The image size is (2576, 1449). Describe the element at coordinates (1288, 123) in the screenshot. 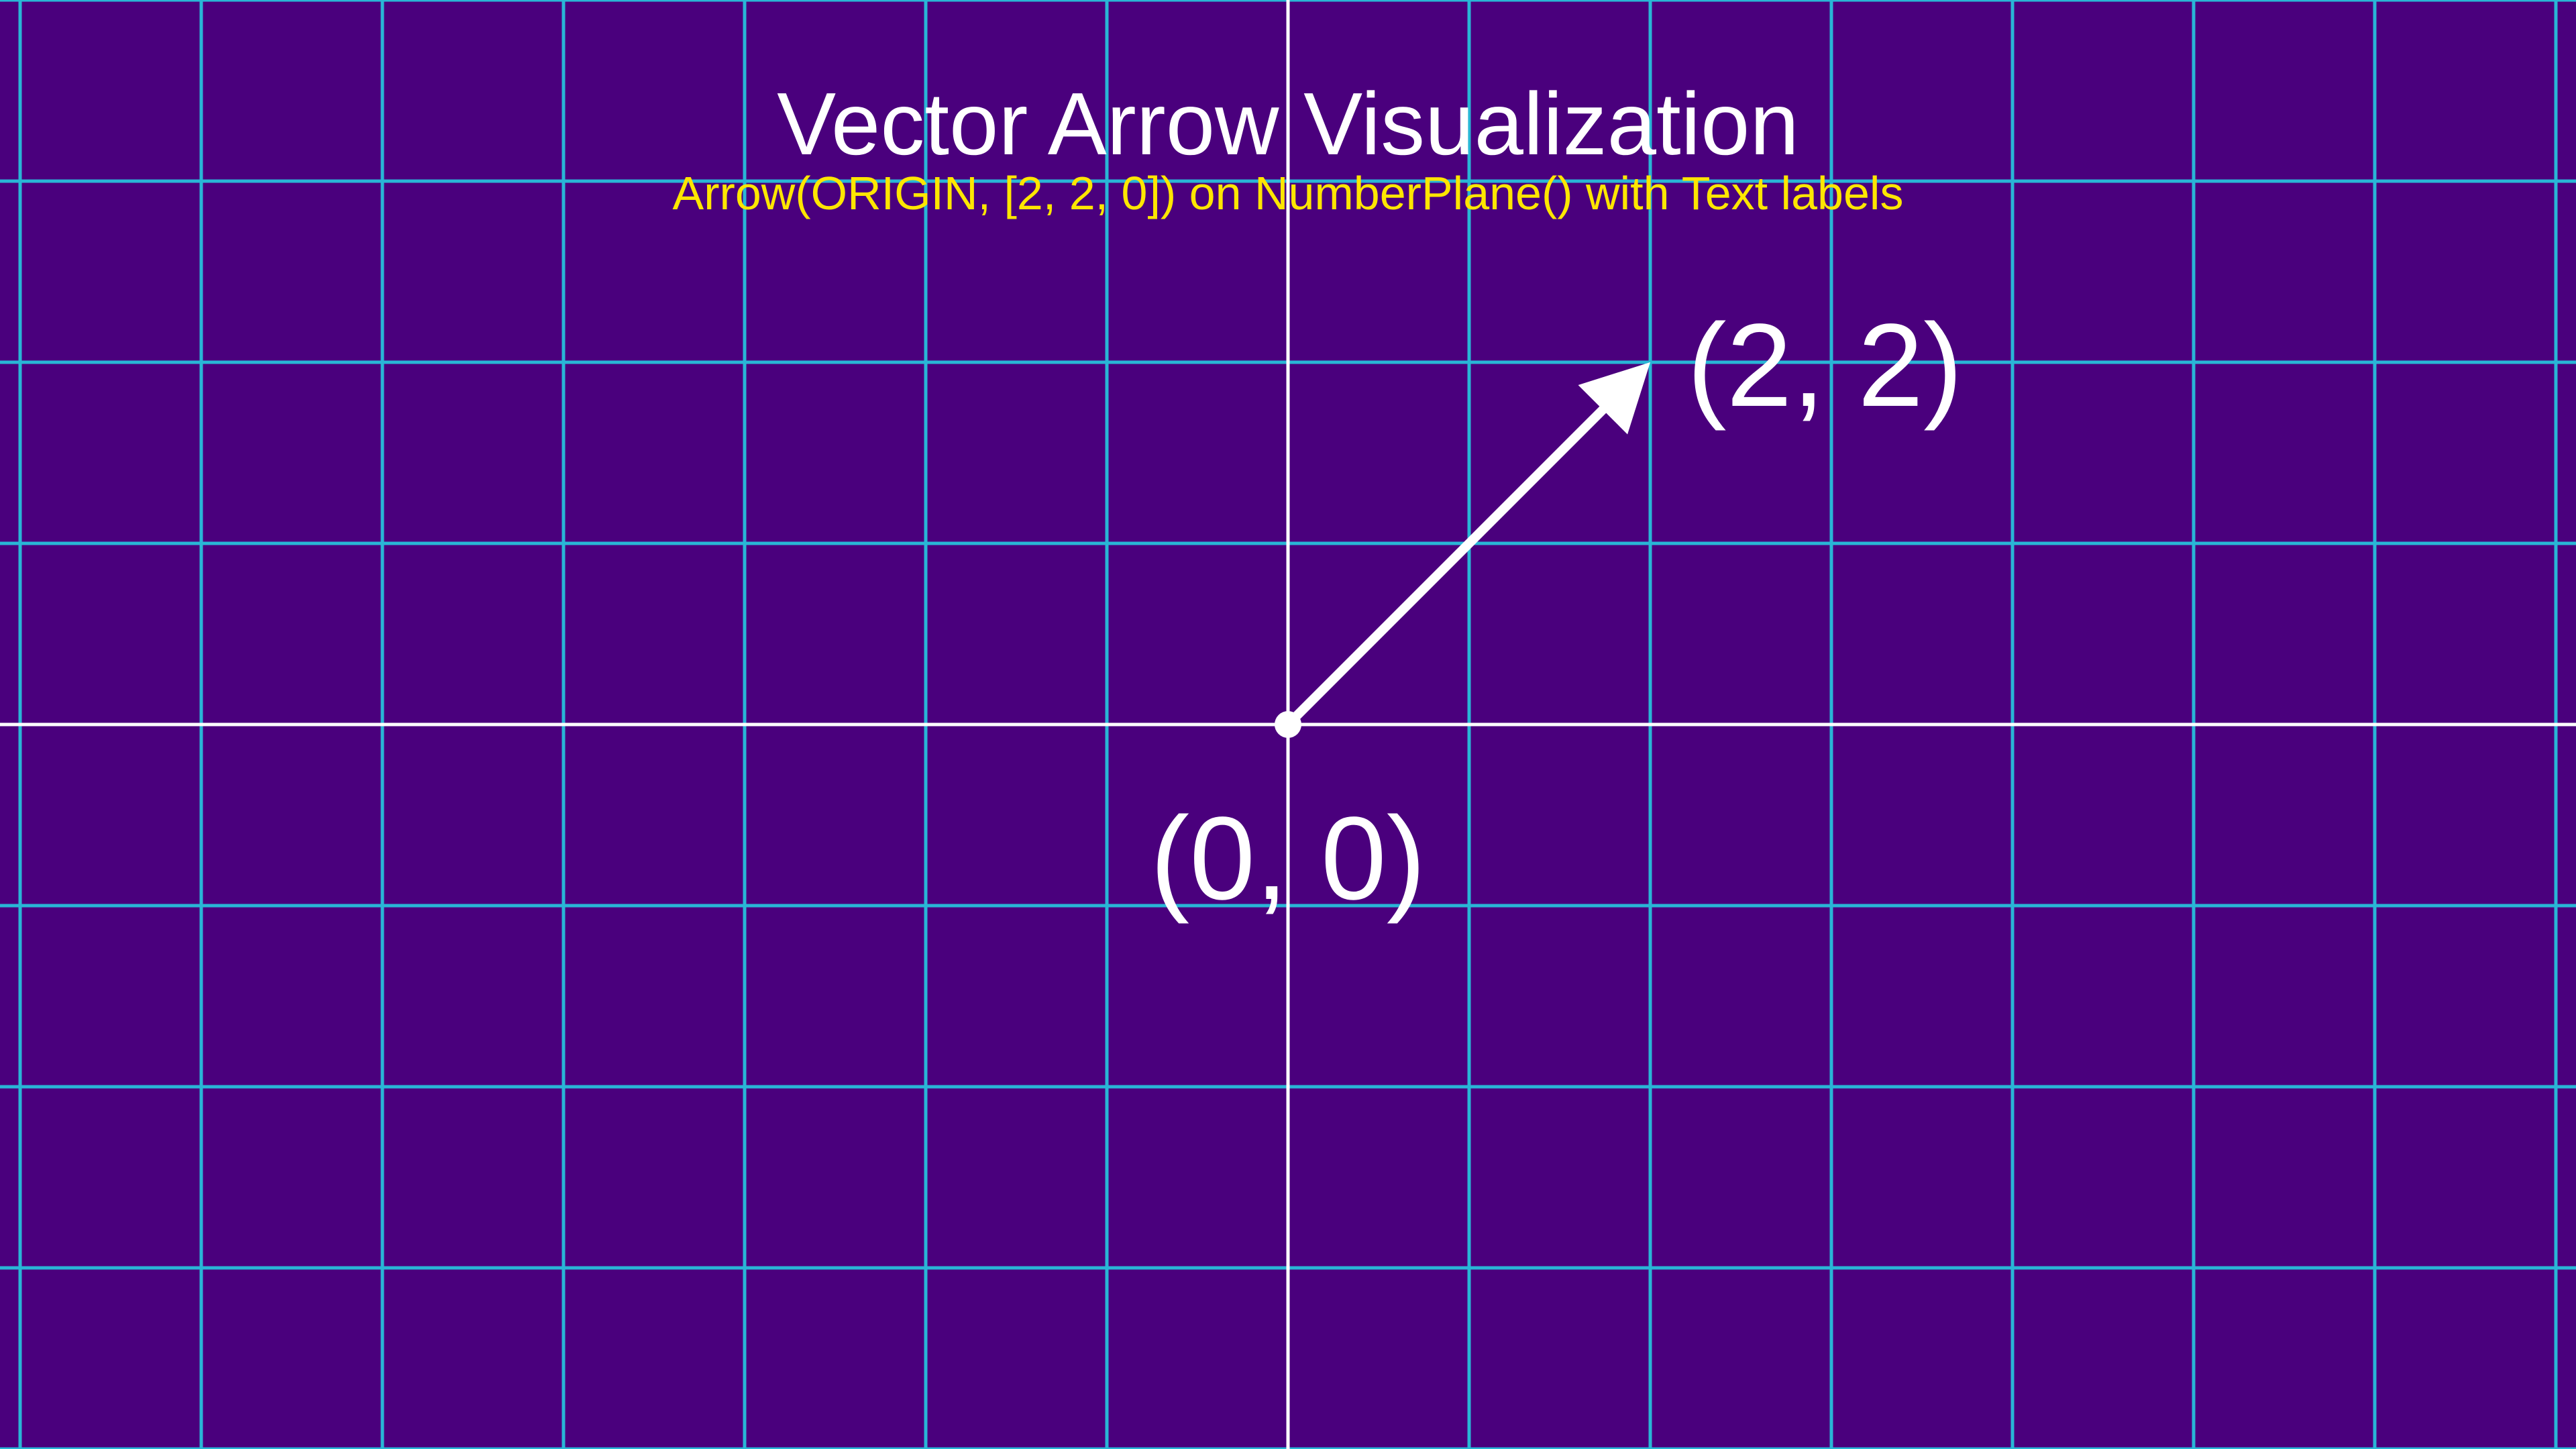

I see `page-title: Vector Arrow Visualization` at that location.